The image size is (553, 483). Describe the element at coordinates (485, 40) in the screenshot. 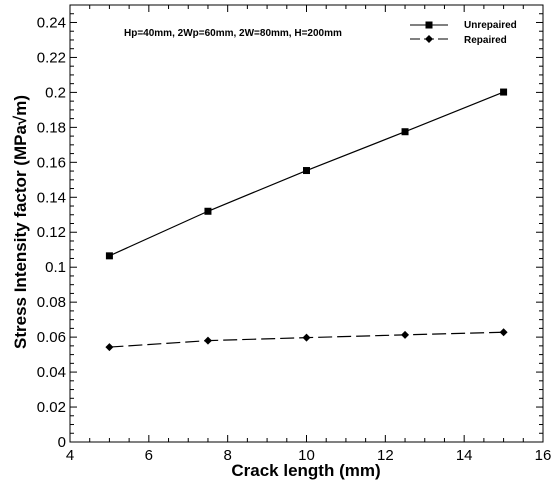

I see `legend-label-repaired: Repaired` at that location.